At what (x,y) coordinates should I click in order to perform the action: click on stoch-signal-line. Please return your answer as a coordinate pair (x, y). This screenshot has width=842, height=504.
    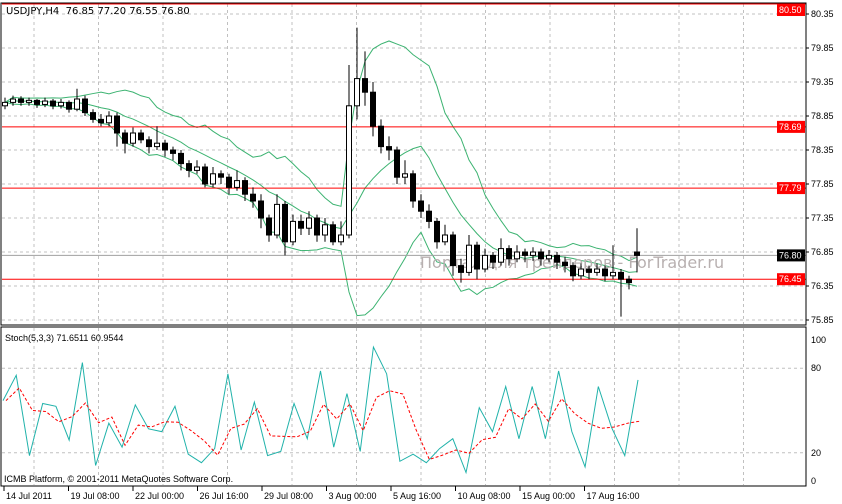
    Looking at the image, I should click on (323, 423).